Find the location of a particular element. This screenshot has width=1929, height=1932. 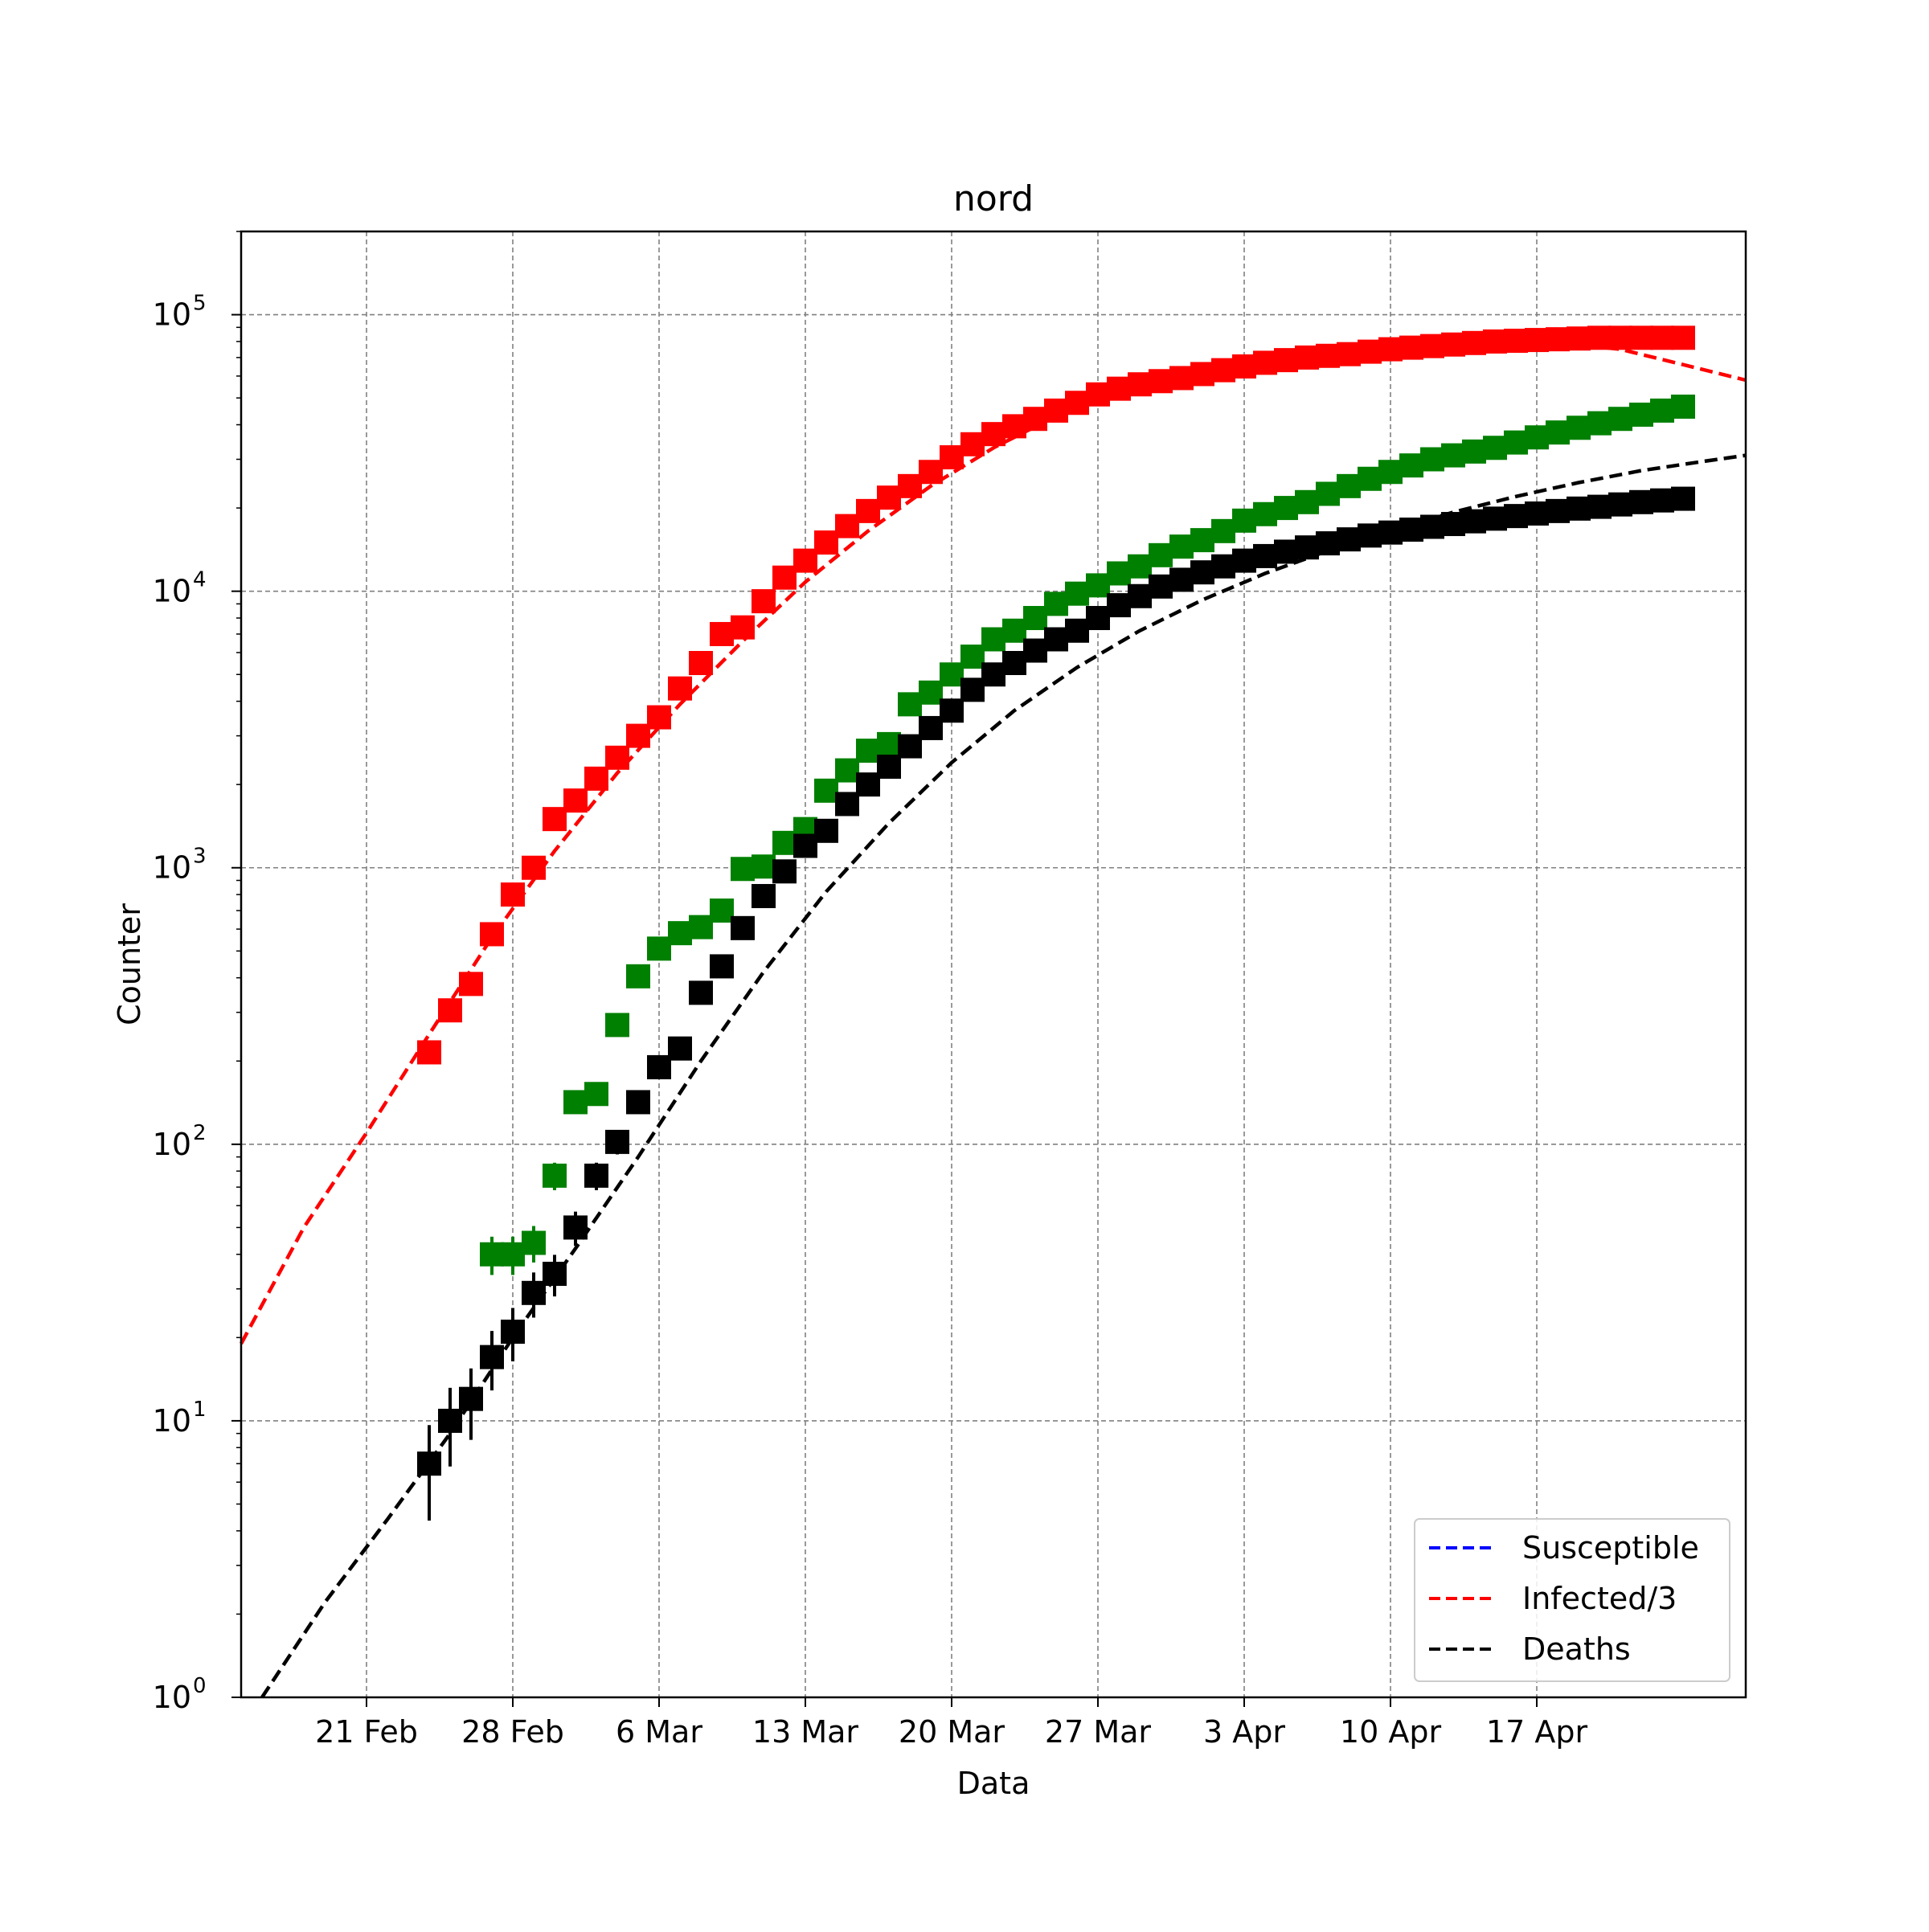

y-axis-label: Counter is located at coordinates (129, 964).